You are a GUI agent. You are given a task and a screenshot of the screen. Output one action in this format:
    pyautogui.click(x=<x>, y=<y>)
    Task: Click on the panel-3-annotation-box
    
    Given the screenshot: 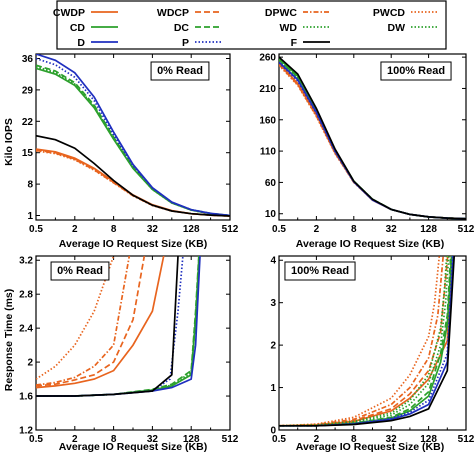 What is the action you would take?
    pyautogui.click(x=320, y=271)
    